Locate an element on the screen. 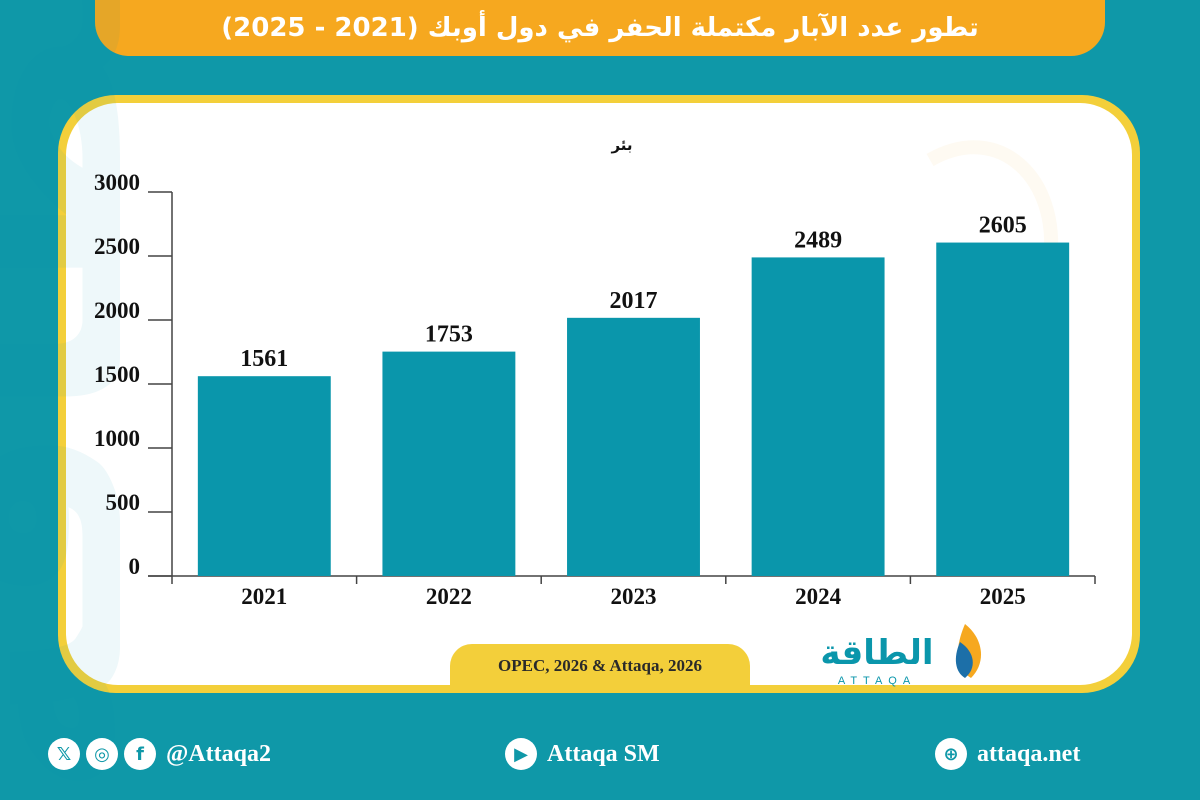 This screenshot has width=1200, height=800. y-tick-label: 2500 is located at coordinates (117, 246).